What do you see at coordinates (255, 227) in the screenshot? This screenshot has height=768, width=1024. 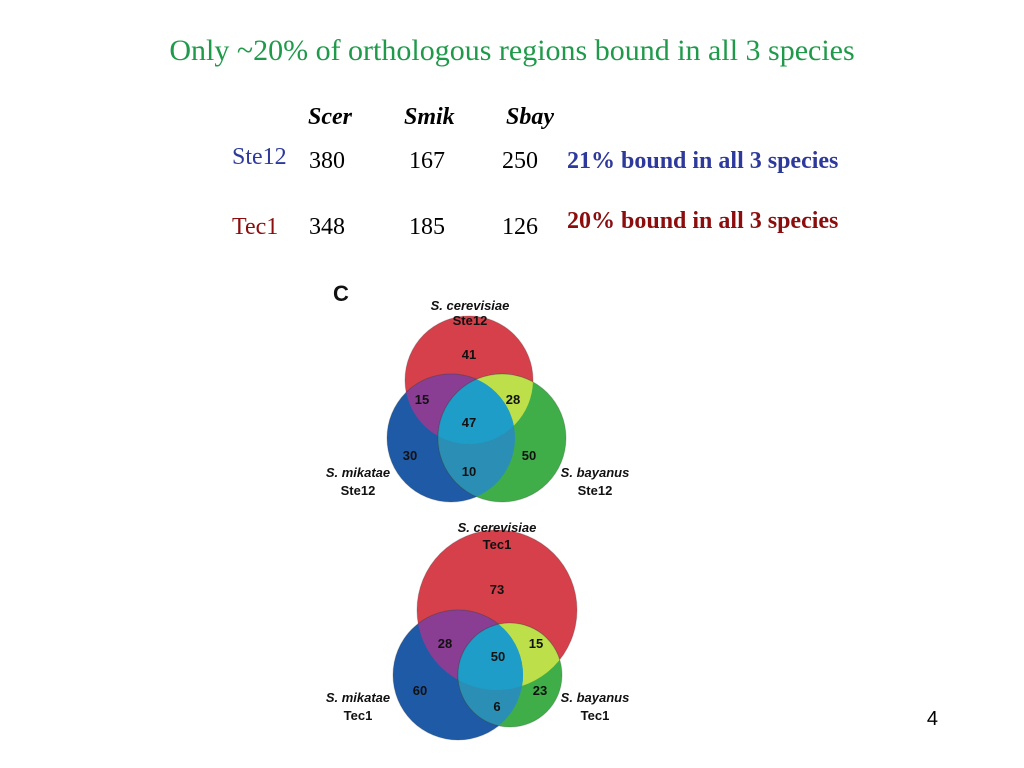 I see `row-label-tec1: Tec1` at bounding box center [255, 227].